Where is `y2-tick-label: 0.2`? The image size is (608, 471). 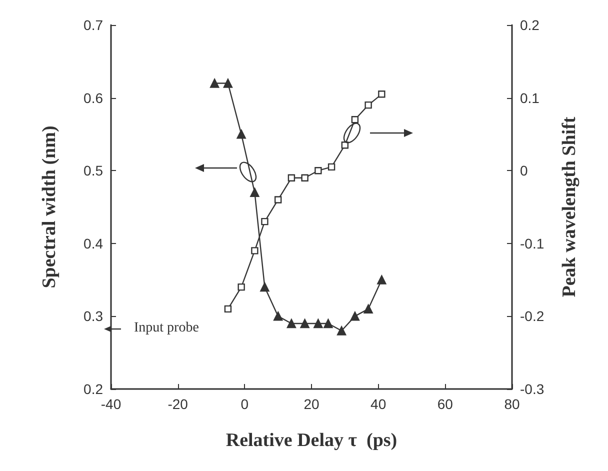
y2-tick-label: 0.2 is located at coordinates (530, 25).